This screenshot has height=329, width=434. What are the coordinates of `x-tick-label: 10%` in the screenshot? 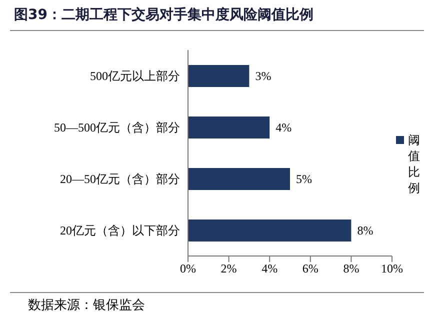 It's located at (392, 269).